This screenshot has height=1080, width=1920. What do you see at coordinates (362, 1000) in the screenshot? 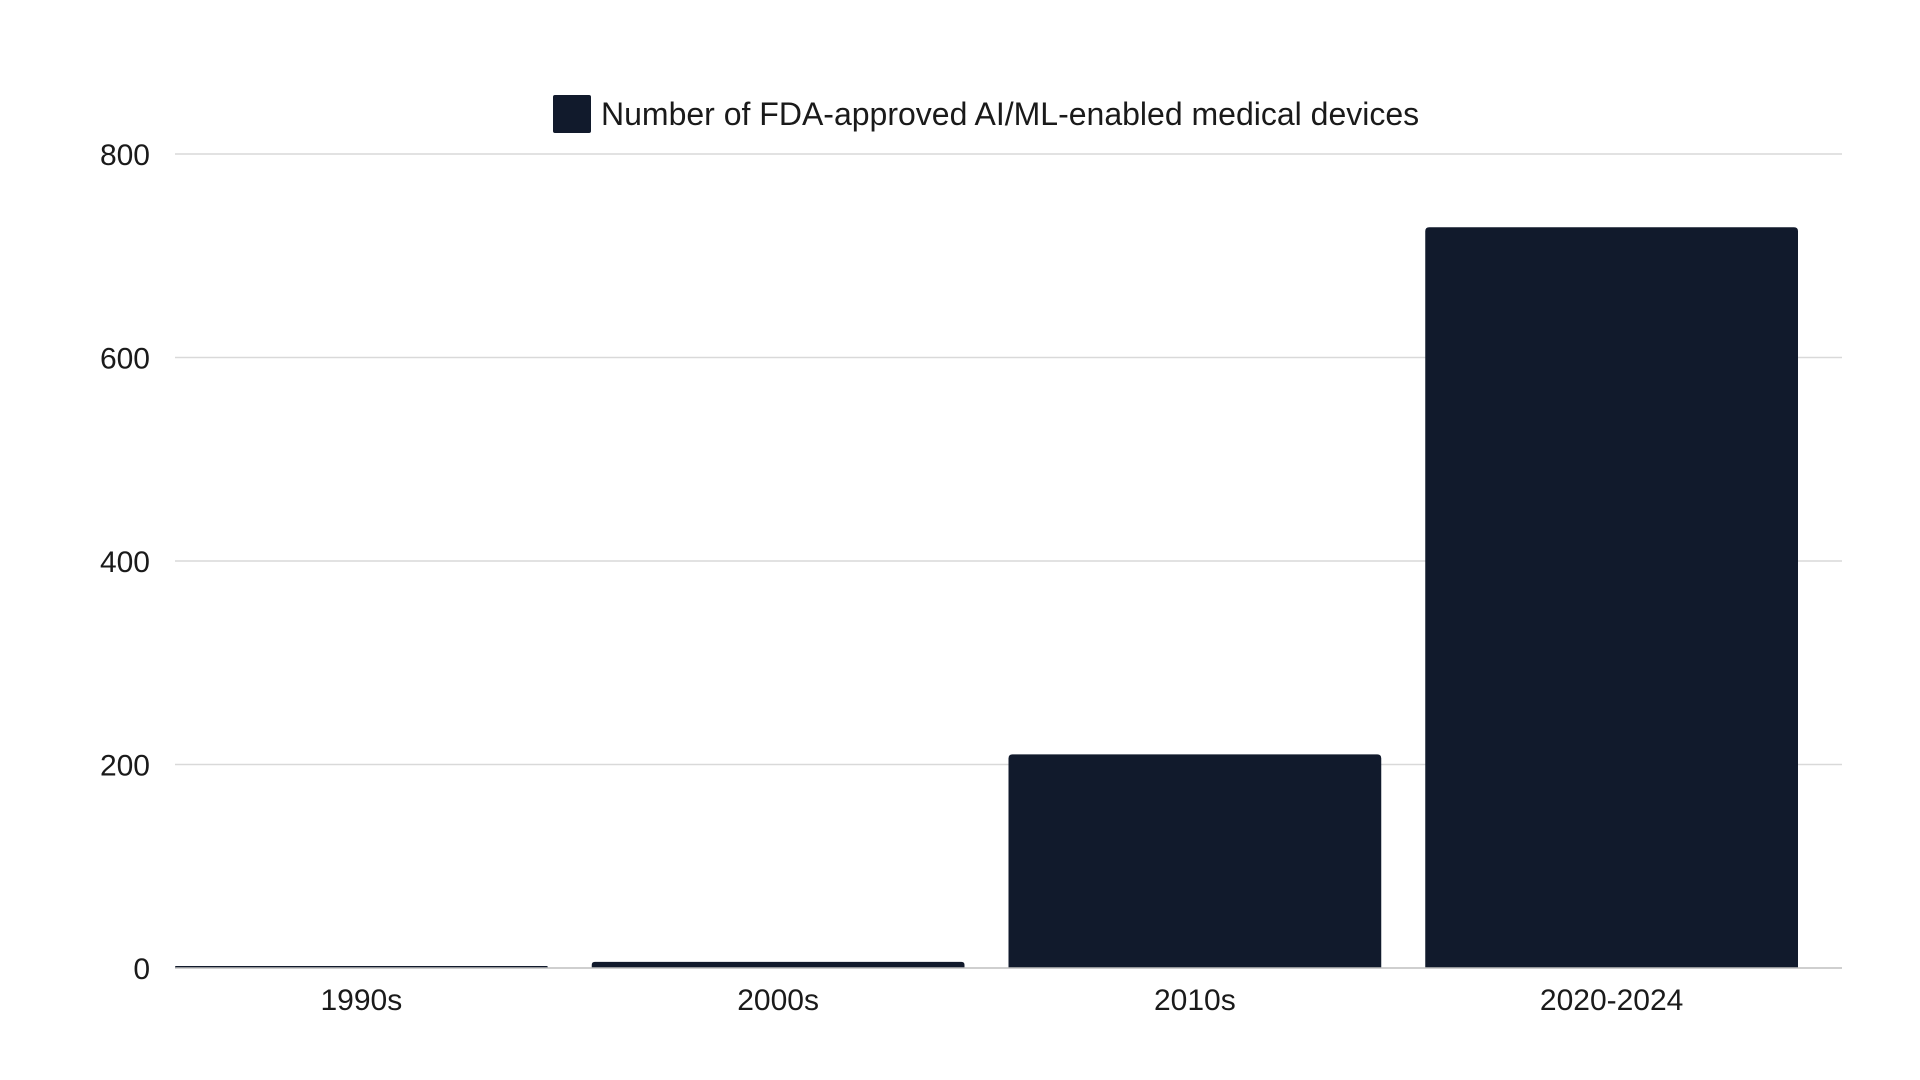
I see `x-tick-label: 1990s` at bounding box center [362, 1000].